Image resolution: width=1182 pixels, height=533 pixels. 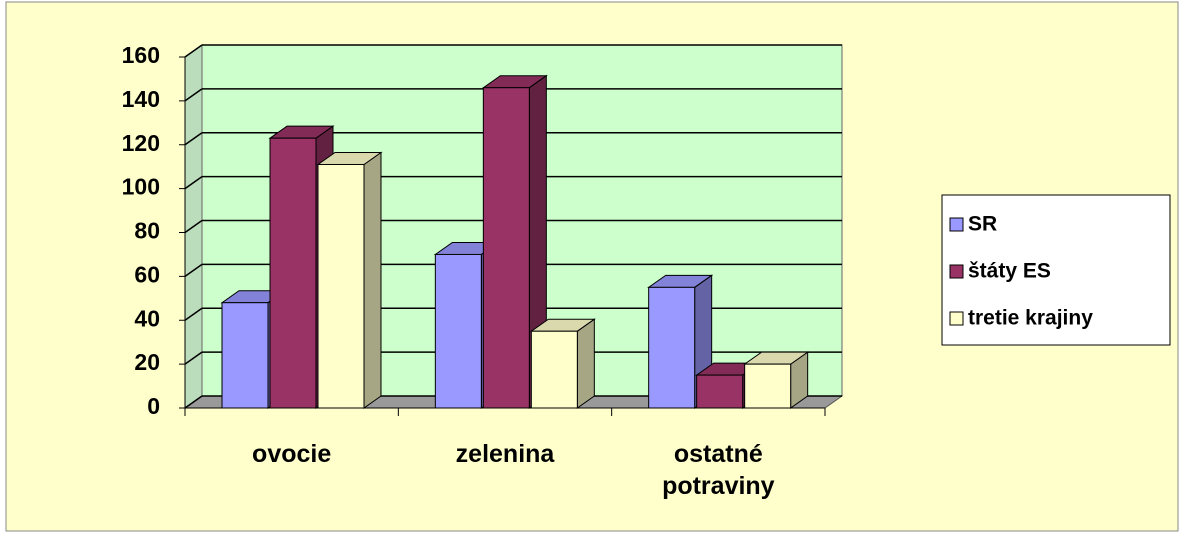 I want to click on y-tick-label: 60, so click(x=147, y=274).